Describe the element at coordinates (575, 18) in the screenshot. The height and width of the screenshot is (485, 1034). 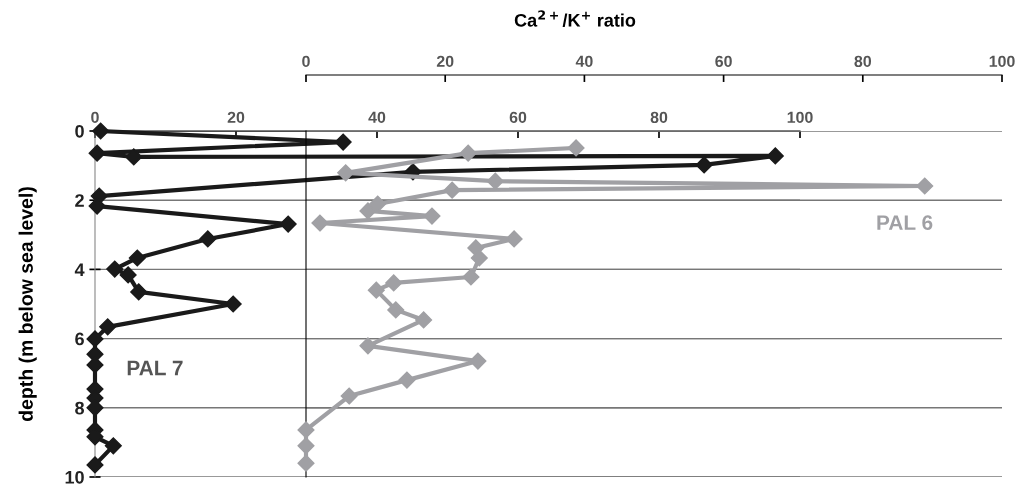
I see `x2-axis-title: Ca$^{2+}$/K$^{+}$ ratio` at that location.